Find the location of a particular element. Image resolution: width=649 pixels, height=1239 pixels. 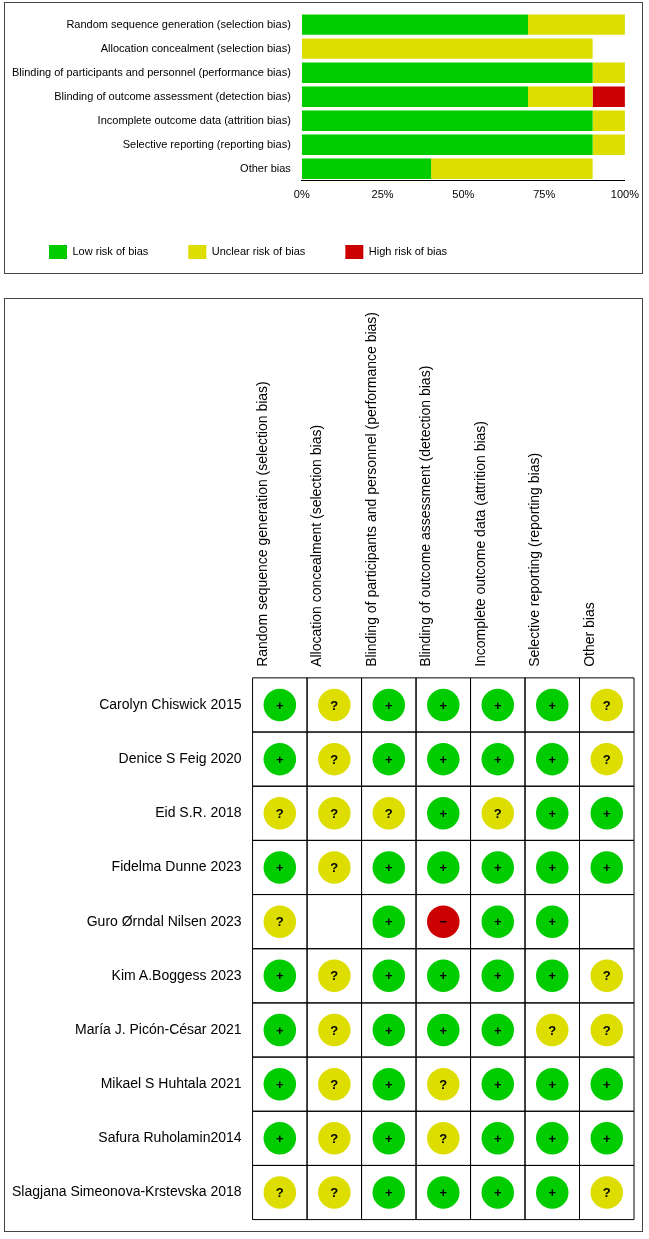

y-tick-label: María J. Picón-César 2021 is located at coordinates (158, 1028).